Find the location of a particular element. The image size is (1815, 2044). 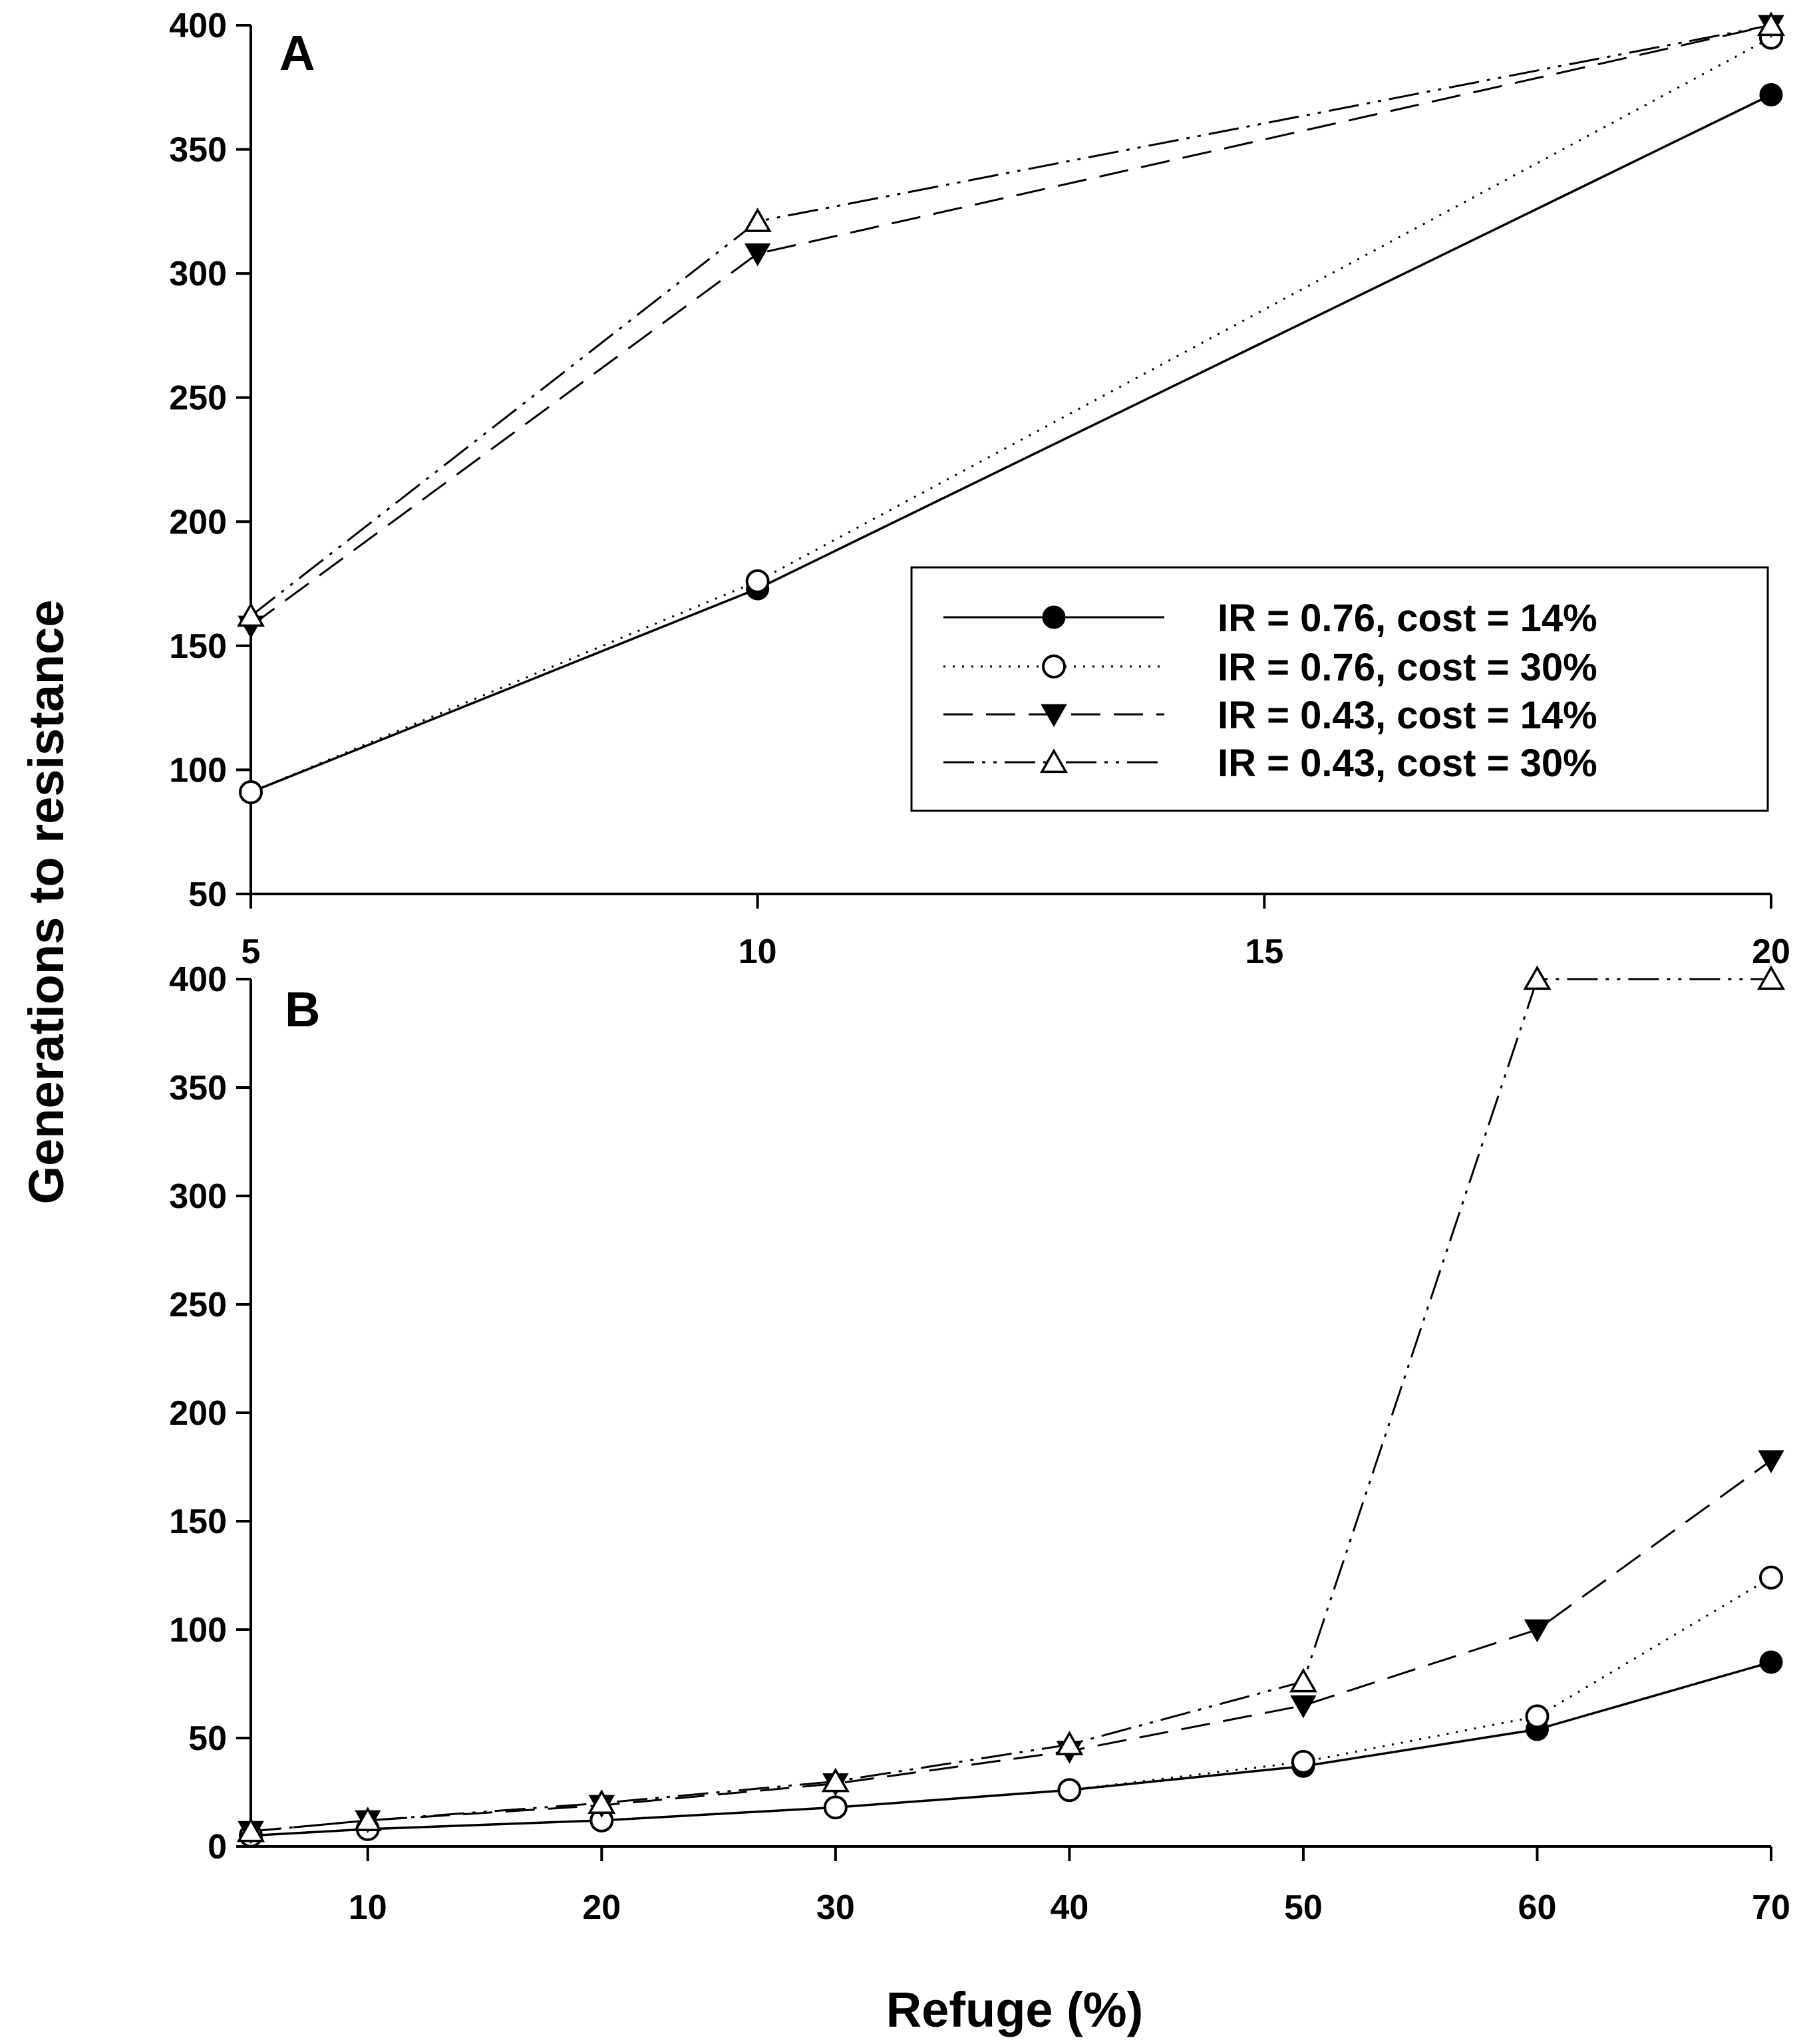

panel-b-x-tick-label: 30 is located at coordinates (835, 1907).